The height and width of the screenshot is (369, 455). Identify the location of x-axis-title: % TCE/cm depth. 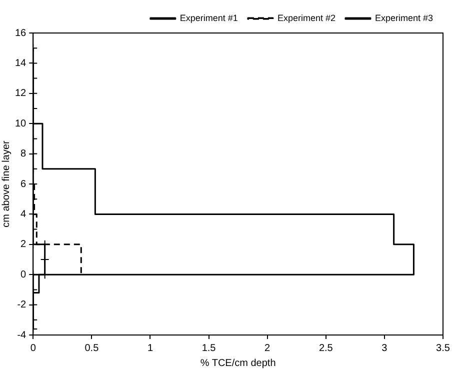
(238, 363).